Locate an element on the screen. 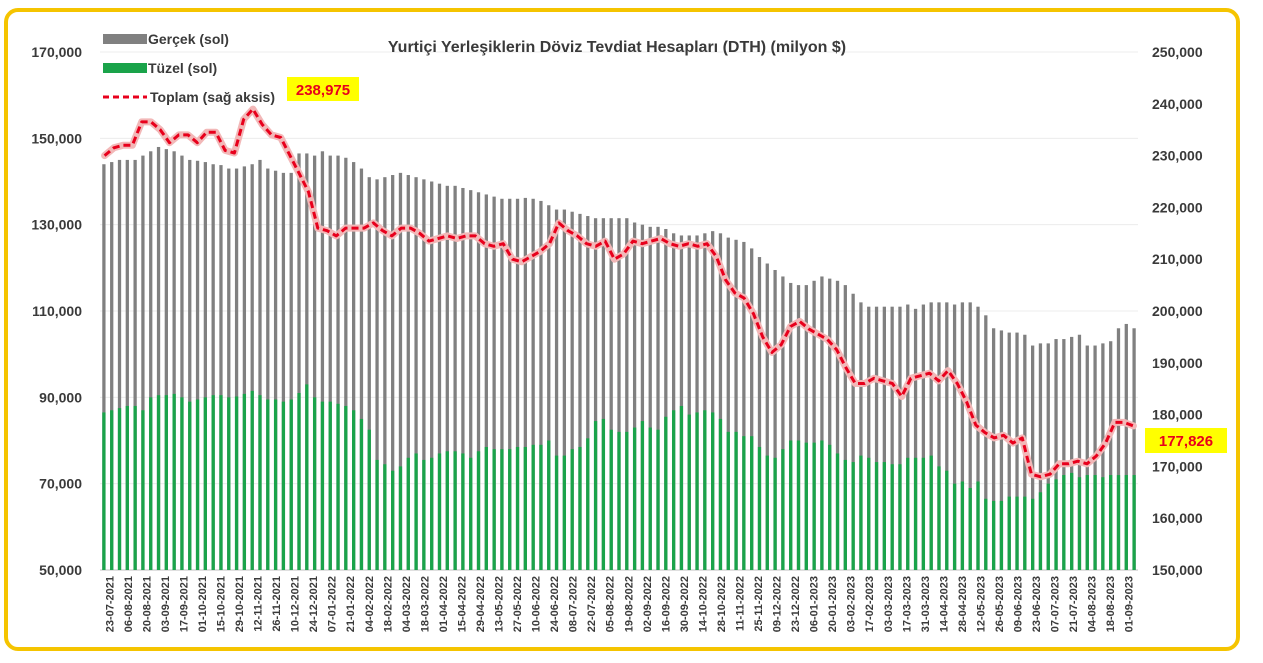 Image resolution: width=1263 pixels, height=663 pixels. x-tick-label: 11-11-2022 is located at coordinates (740, 603).